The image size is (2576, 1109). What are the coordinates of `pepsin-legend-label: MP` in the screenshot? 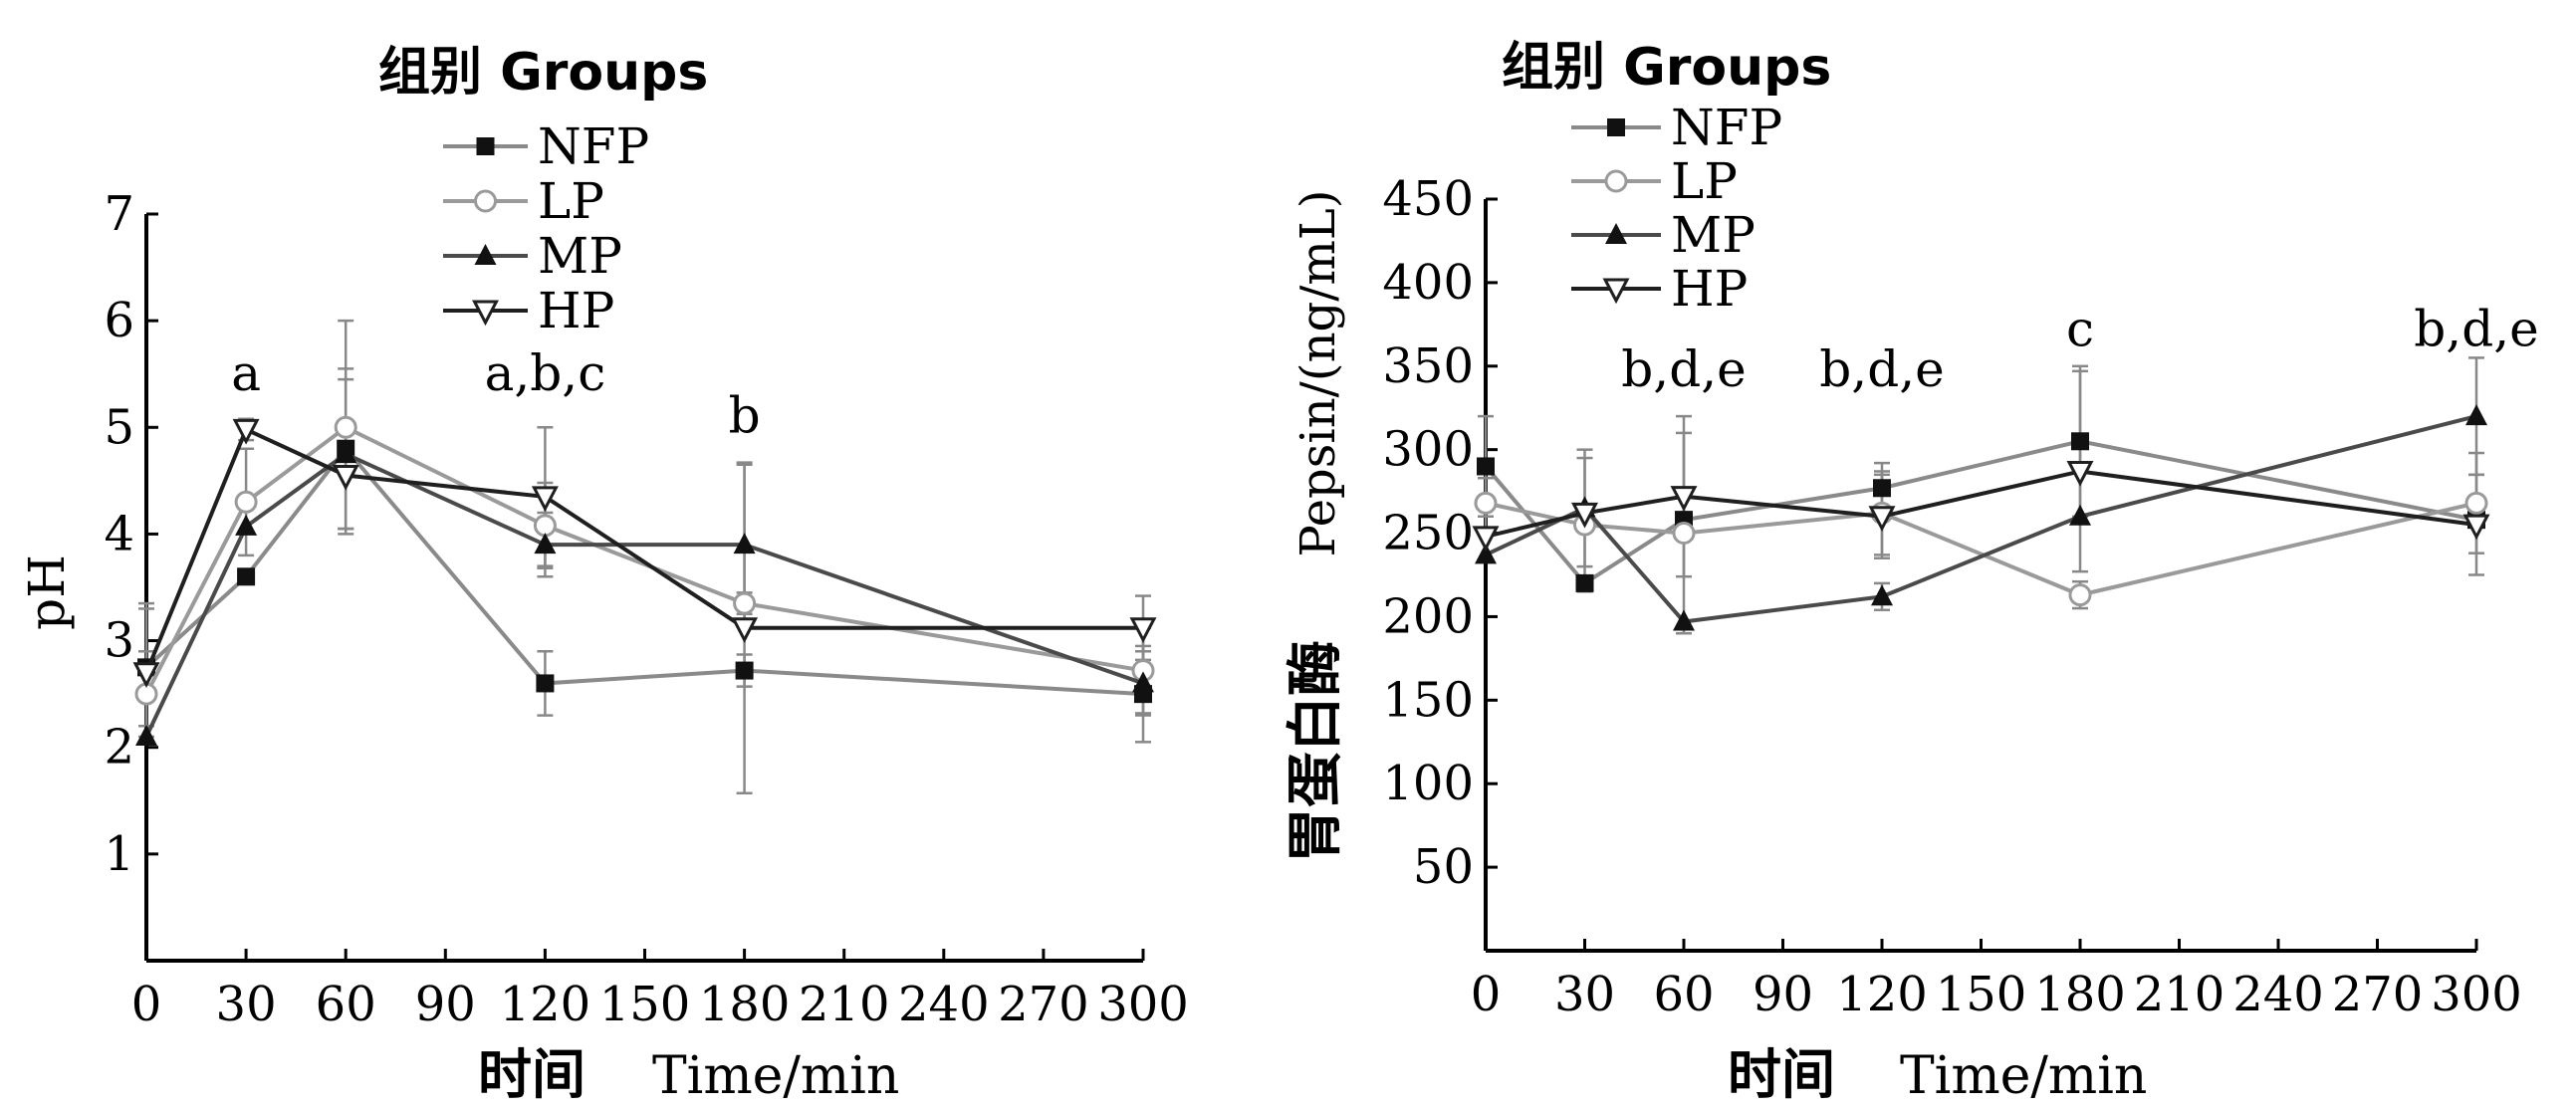 It's located at (1713, 235).